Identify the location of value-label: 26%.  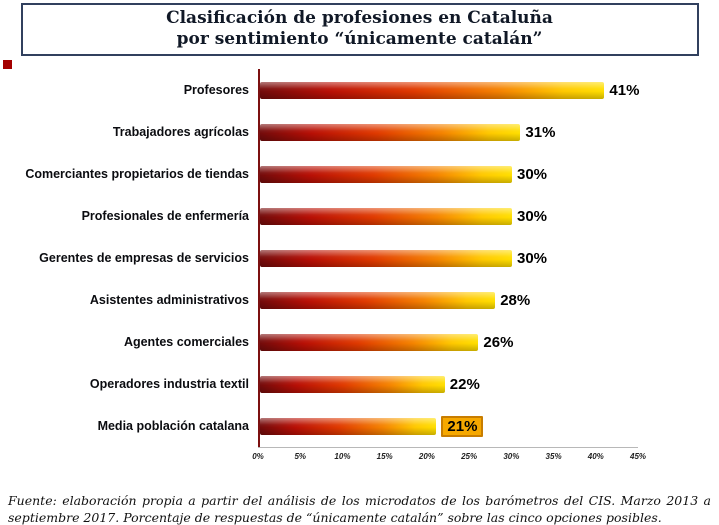
(498, 342).